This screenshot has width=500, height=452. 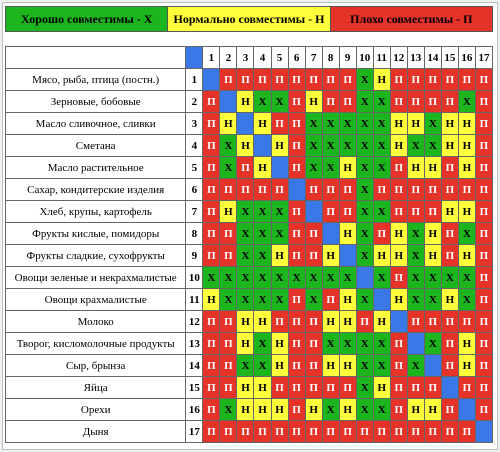 I want to click on row-label: Творог, кисломолочные продукты, so click(x=95, y=343).